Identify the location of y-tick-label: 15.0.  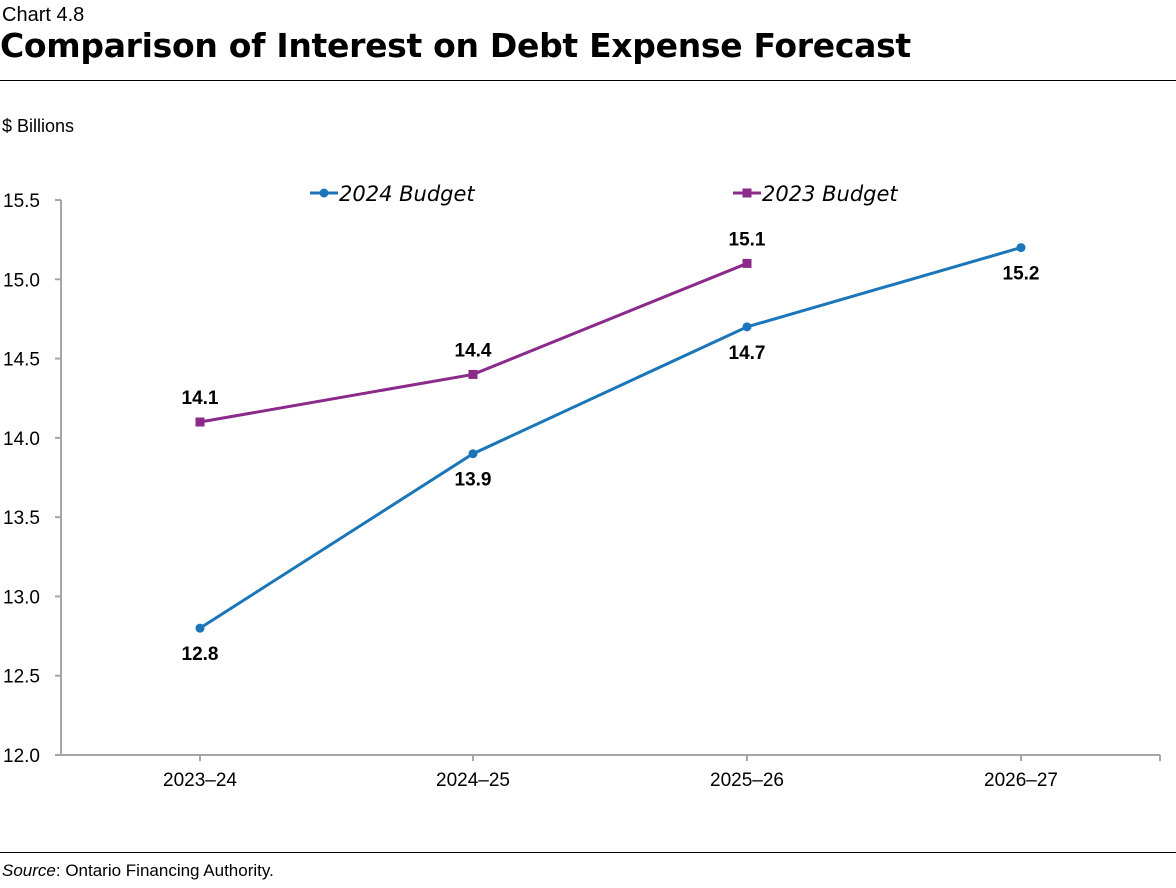
(21, 280).